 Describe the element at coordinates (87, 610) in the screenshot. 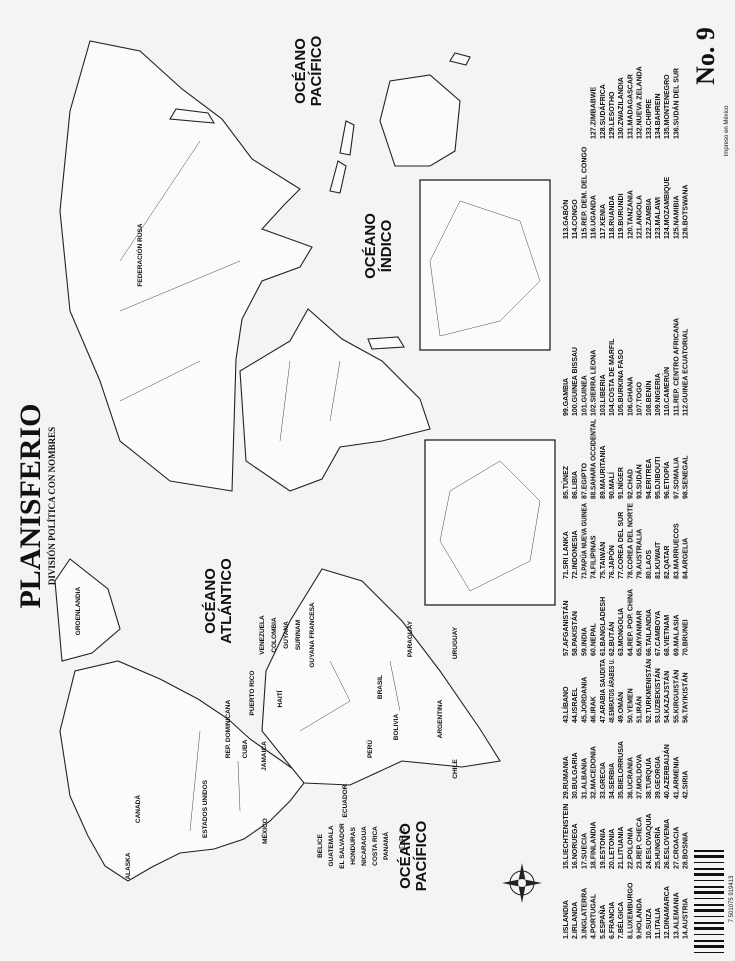

I see `greenland` at that location.